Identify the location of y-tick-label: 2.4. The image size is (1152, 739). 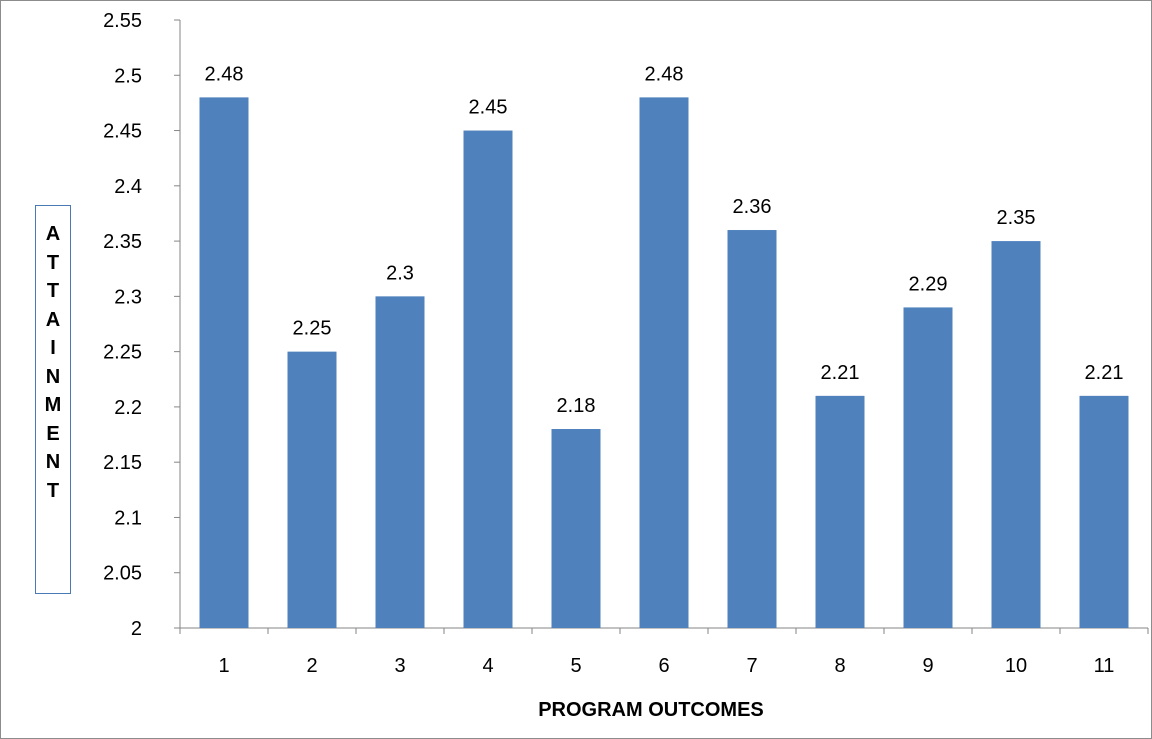
(128, 187).